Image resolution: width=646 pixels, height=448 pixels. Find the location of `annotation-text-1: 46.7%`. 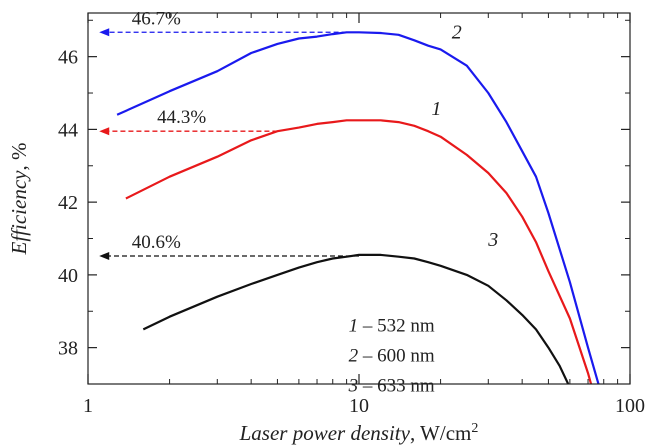

annotation-text-1: 46.7% is located at coordinates (156, 18).